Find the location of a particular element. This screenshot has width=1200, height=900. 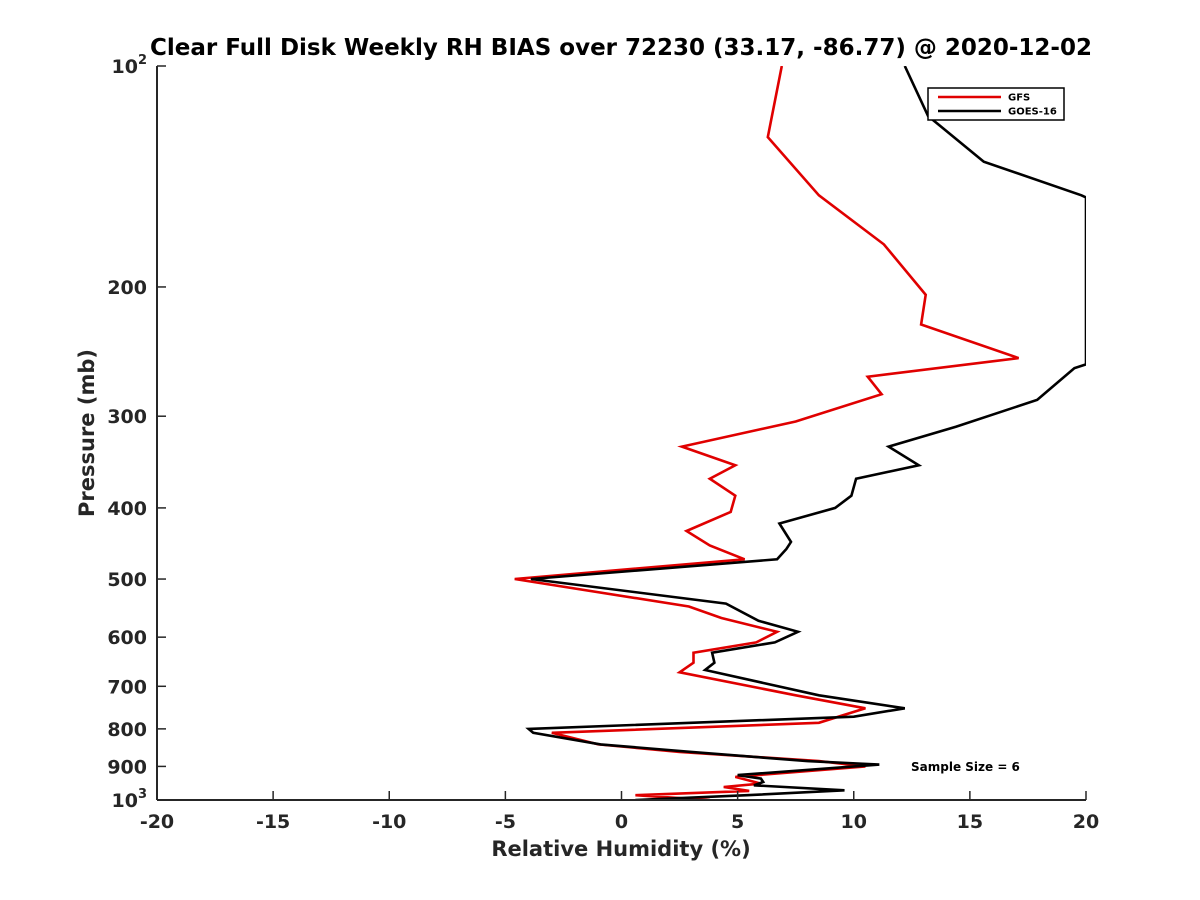

y-tick-label: 500 is located at coordinates (127, 580).